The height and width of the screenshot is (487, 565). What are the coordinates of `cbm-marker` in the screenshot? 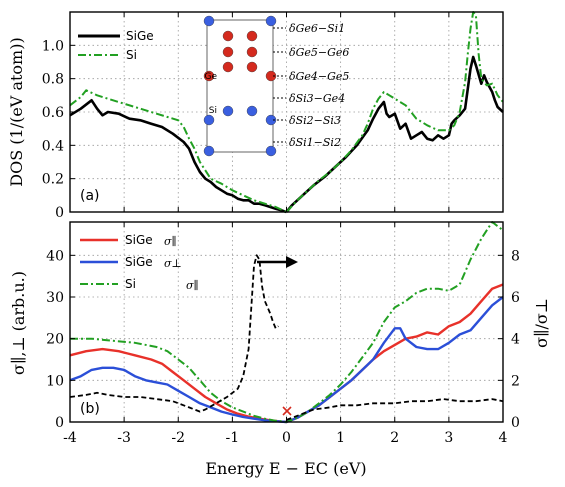 It's located at (287, 411).